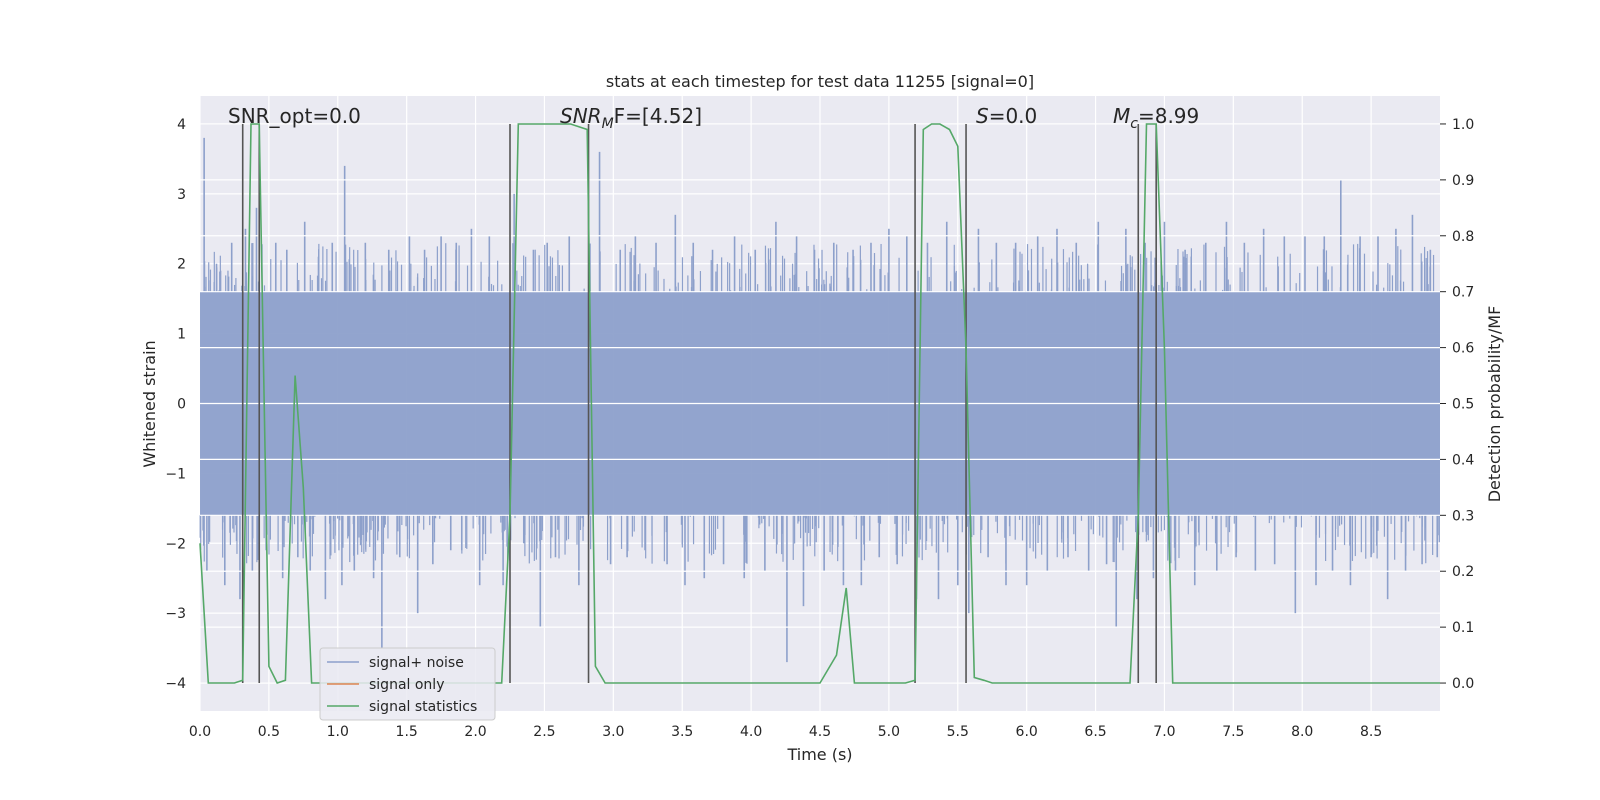 The image size is (1600, 800). What do you see at coordinates (958, 732) in the screenshot?
I see `x-tick-label: 5.5` at bounding box center [958, 732].